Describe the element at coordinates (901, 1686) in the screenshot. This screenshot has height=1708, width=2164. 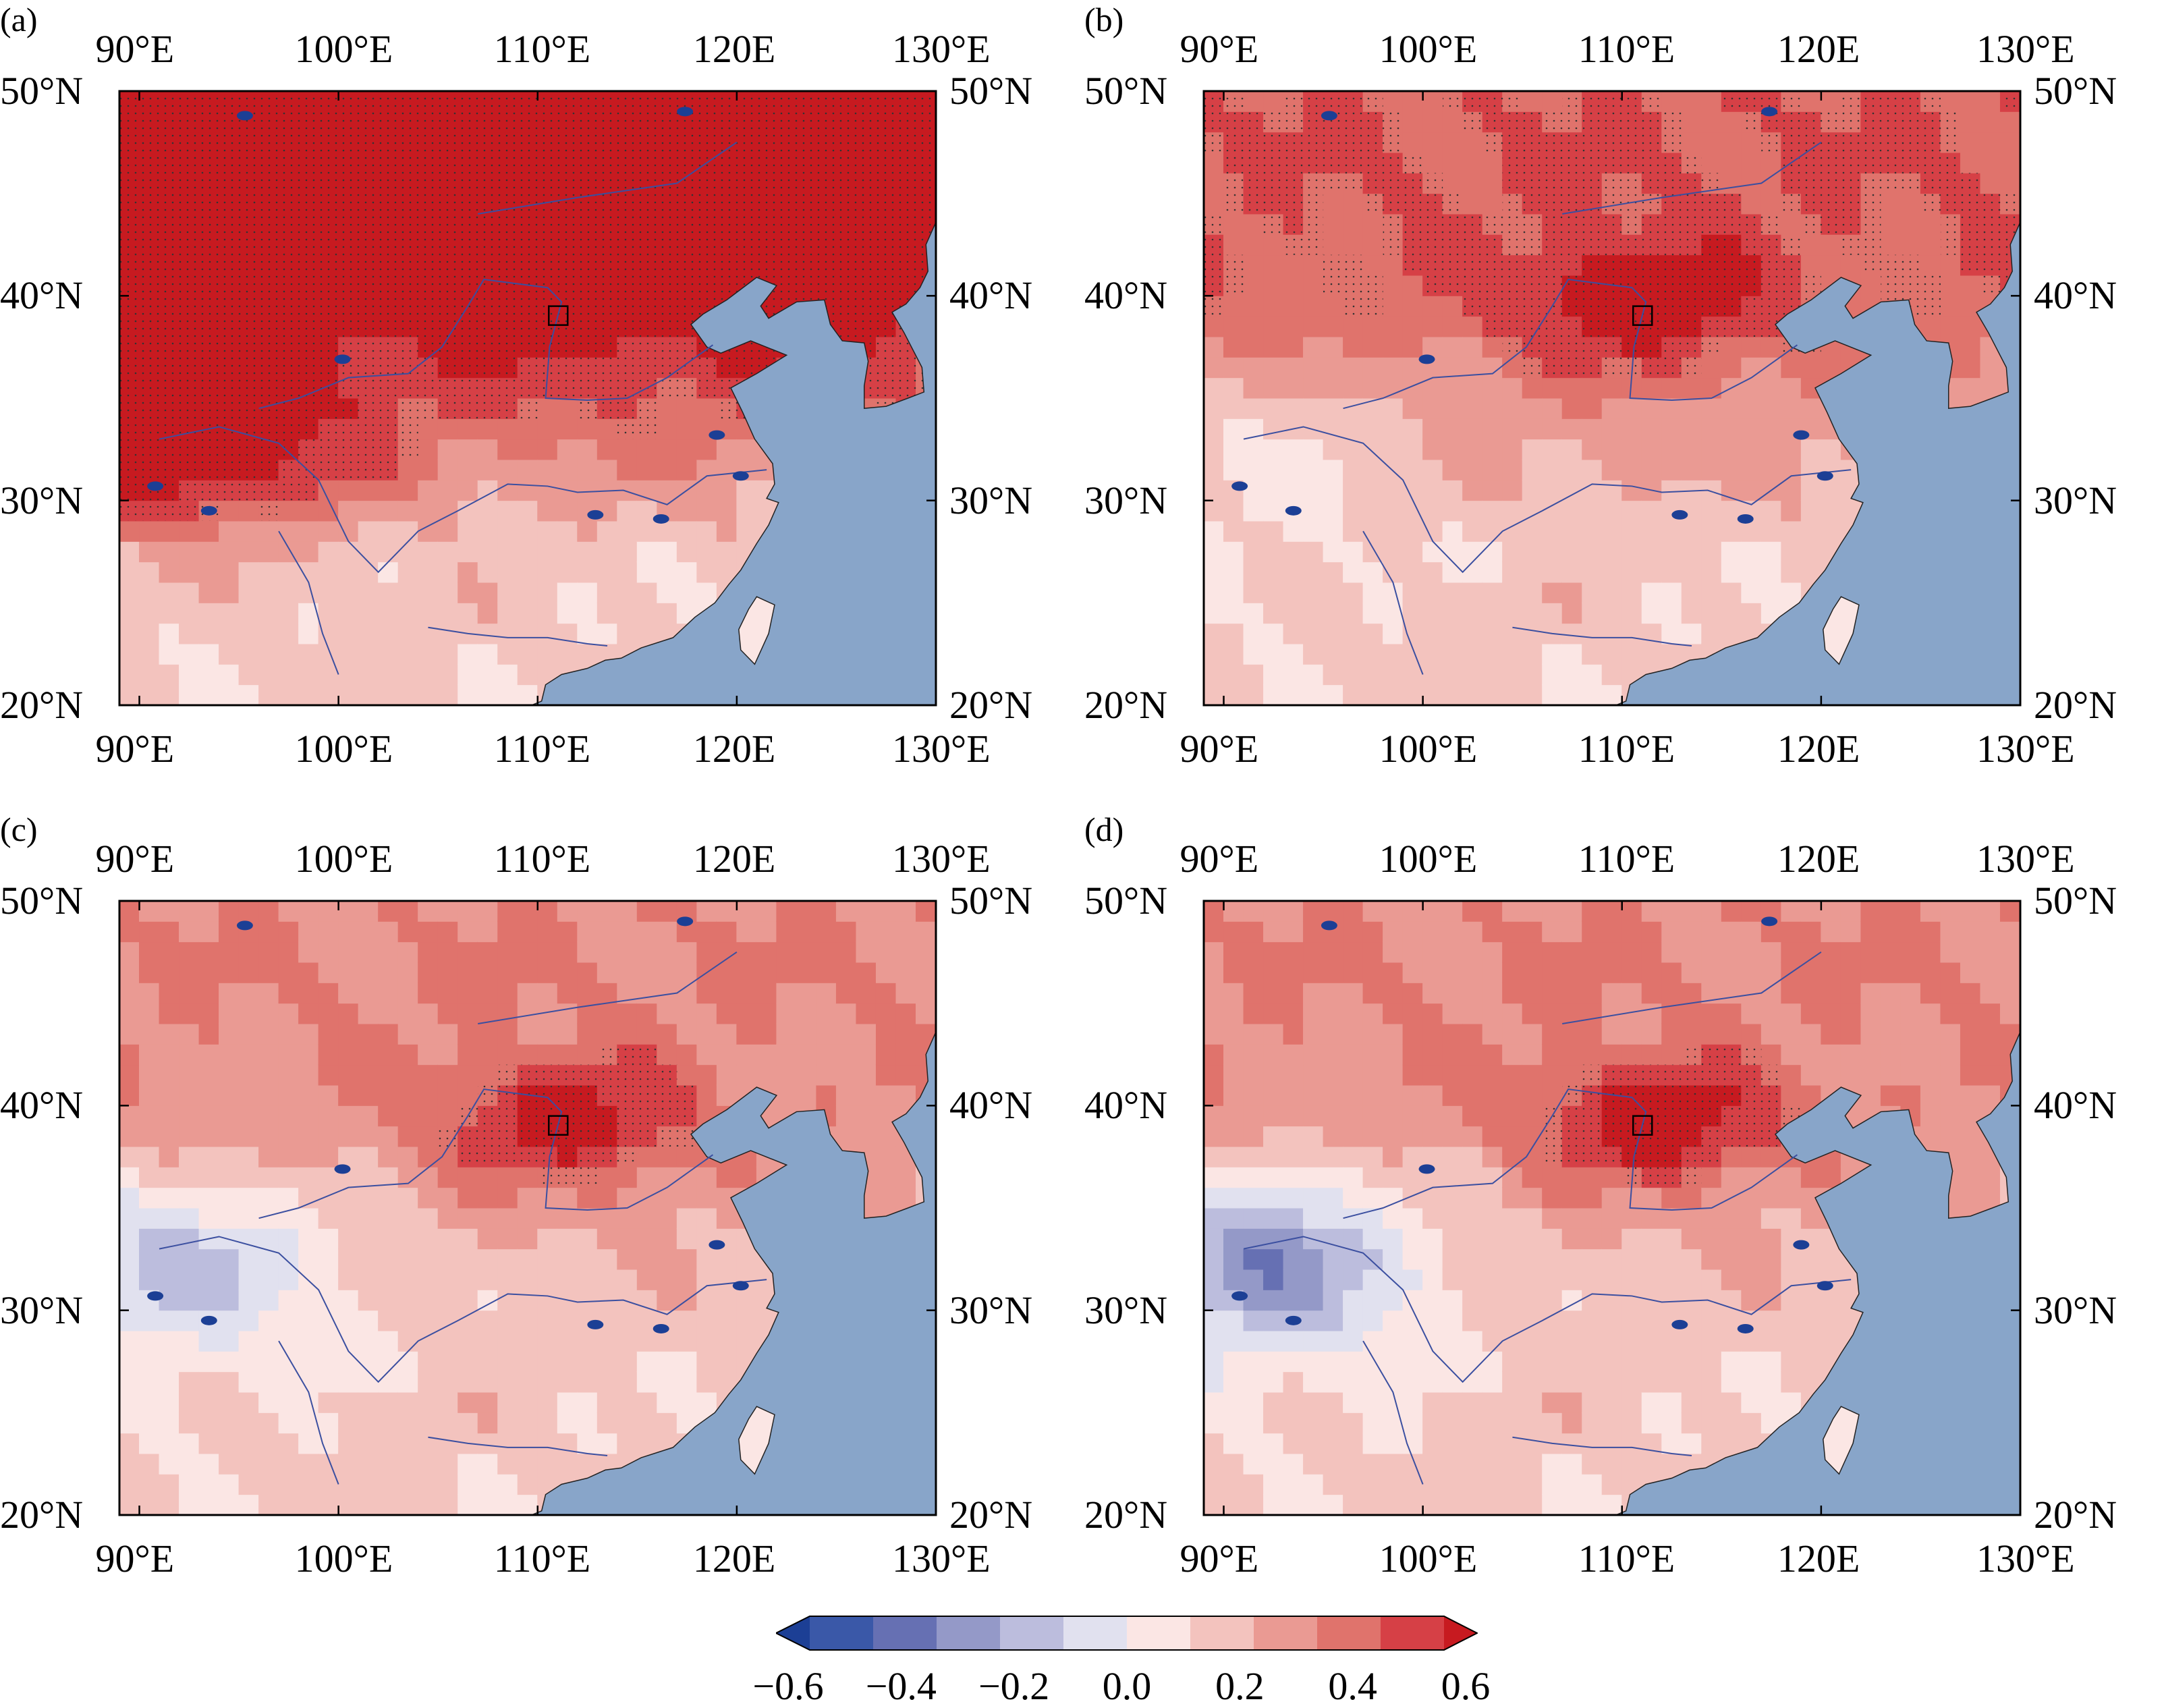
I see `colorbar-tick-label: −0.4` at that location.